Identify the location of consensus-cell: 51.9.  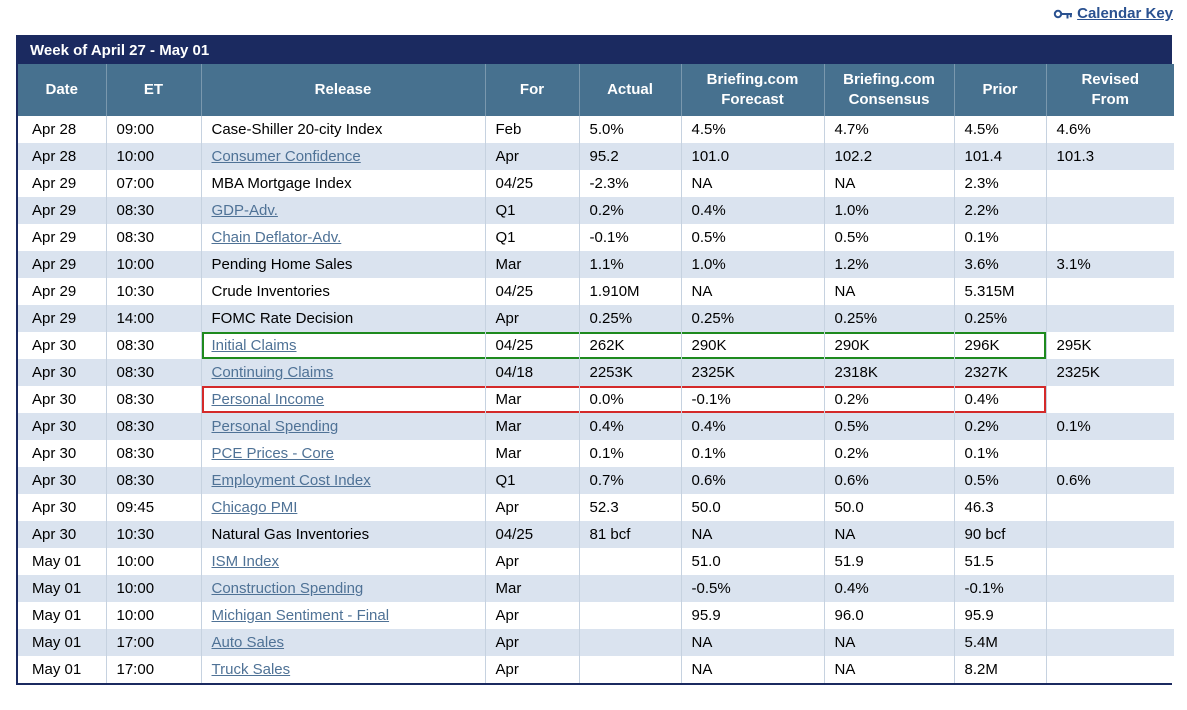
(888, 561).